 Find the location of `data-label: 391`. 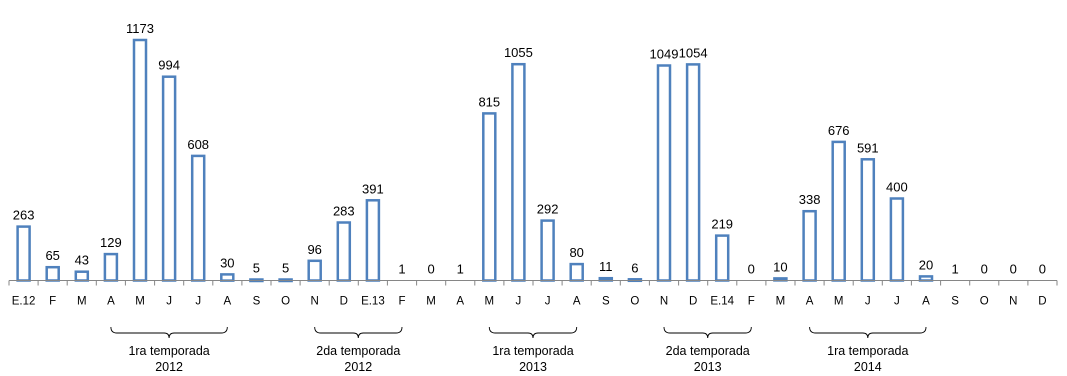

data-label: 391 is located at coordinates (373, 188).